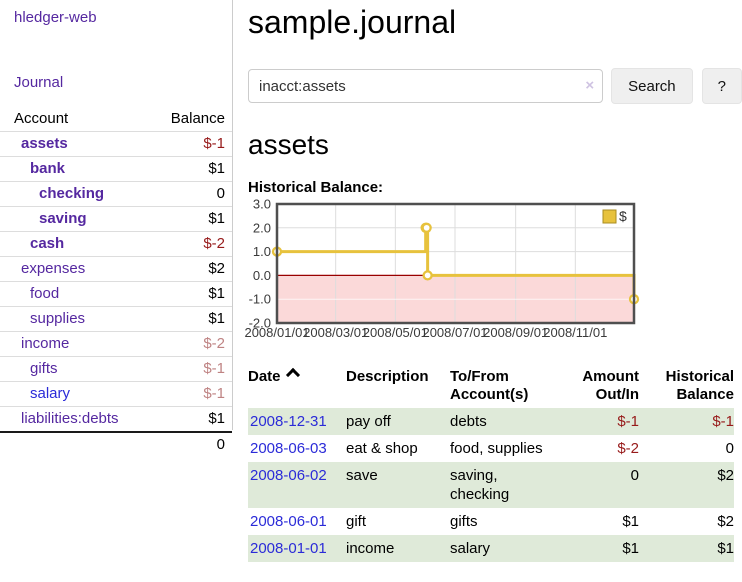  I want to click on transaction-accounts: food, supplies, so click(496, 448).